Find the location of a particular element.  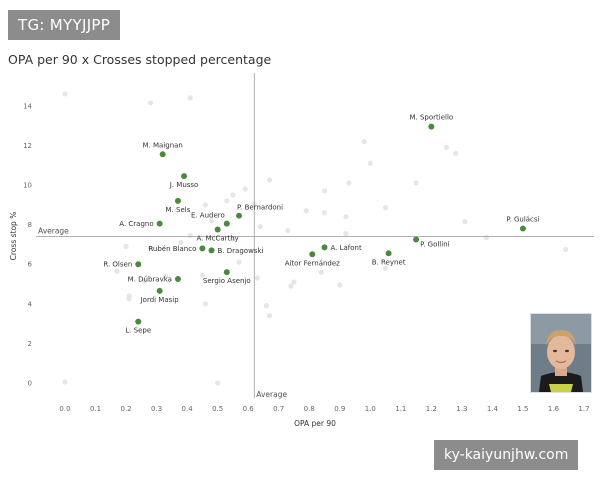

x-tick-label: 1.0 is located at coordinates (370, 409).